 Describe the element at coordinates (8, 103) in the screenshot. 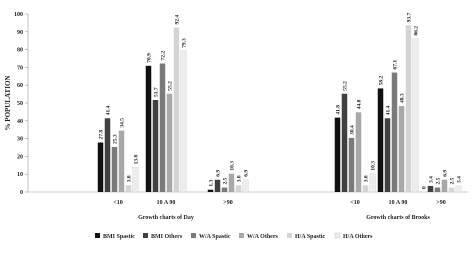

I see `y-axis-label: % POPULATION` at that location.